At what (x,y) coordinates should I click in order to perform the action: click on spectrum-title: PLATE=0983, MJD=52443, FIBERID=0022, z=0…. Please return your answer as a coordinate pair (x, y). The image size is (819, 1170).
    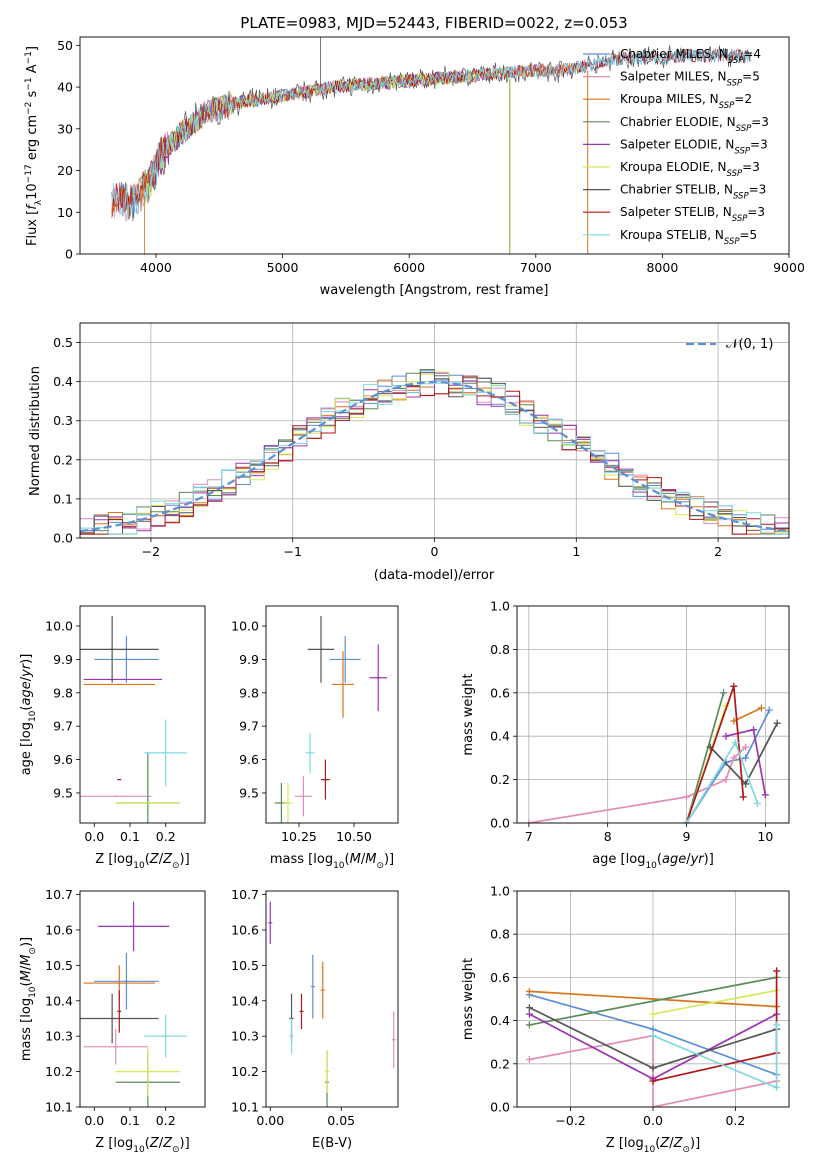
    Looking at the image, I should click on (433, 23).